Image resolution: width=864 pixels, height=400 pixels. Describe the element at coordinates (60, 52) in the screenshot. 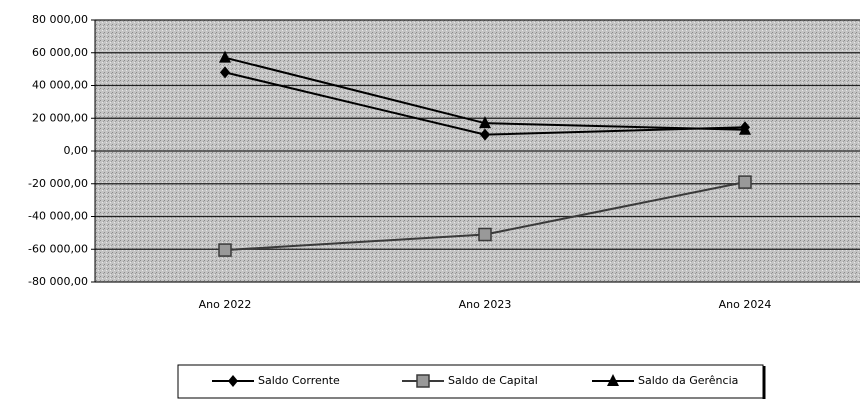

I see `y-tick-label: 60 000,00` at that location.